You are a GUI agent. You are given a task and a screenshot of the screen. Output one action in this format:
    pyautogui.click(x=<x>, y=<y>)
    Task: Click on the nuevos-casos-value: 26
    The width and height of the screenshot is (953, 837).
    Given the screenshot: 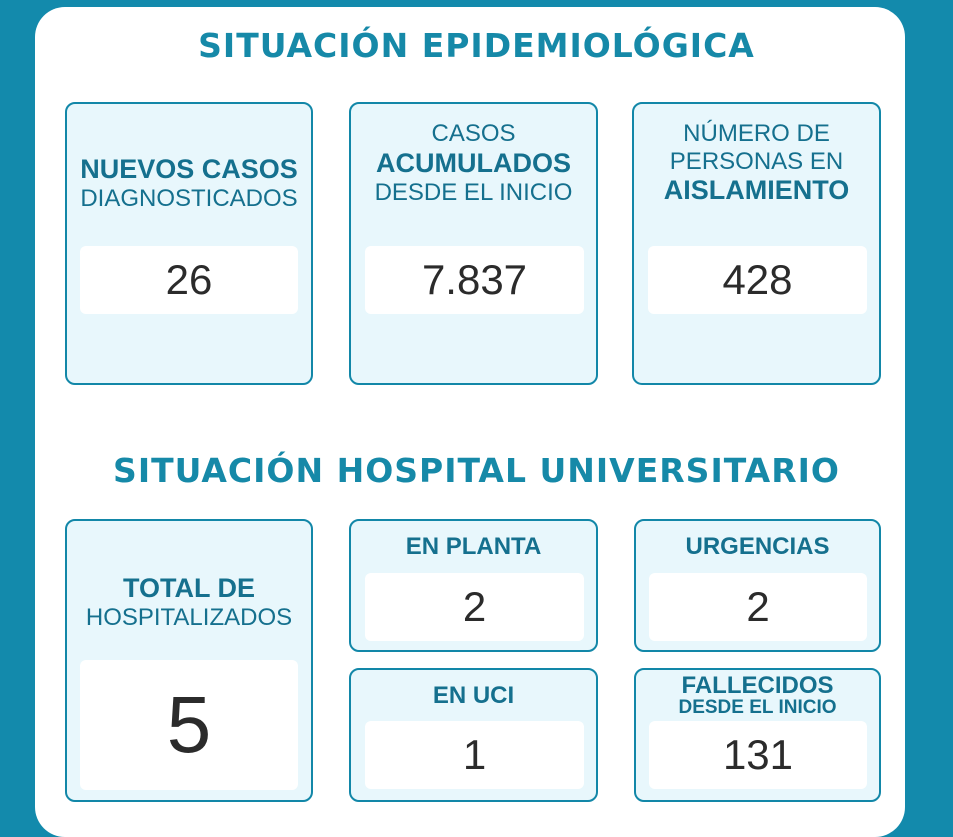 What is the action you would take?
    pyautogui.click(x=189, y=280)
    